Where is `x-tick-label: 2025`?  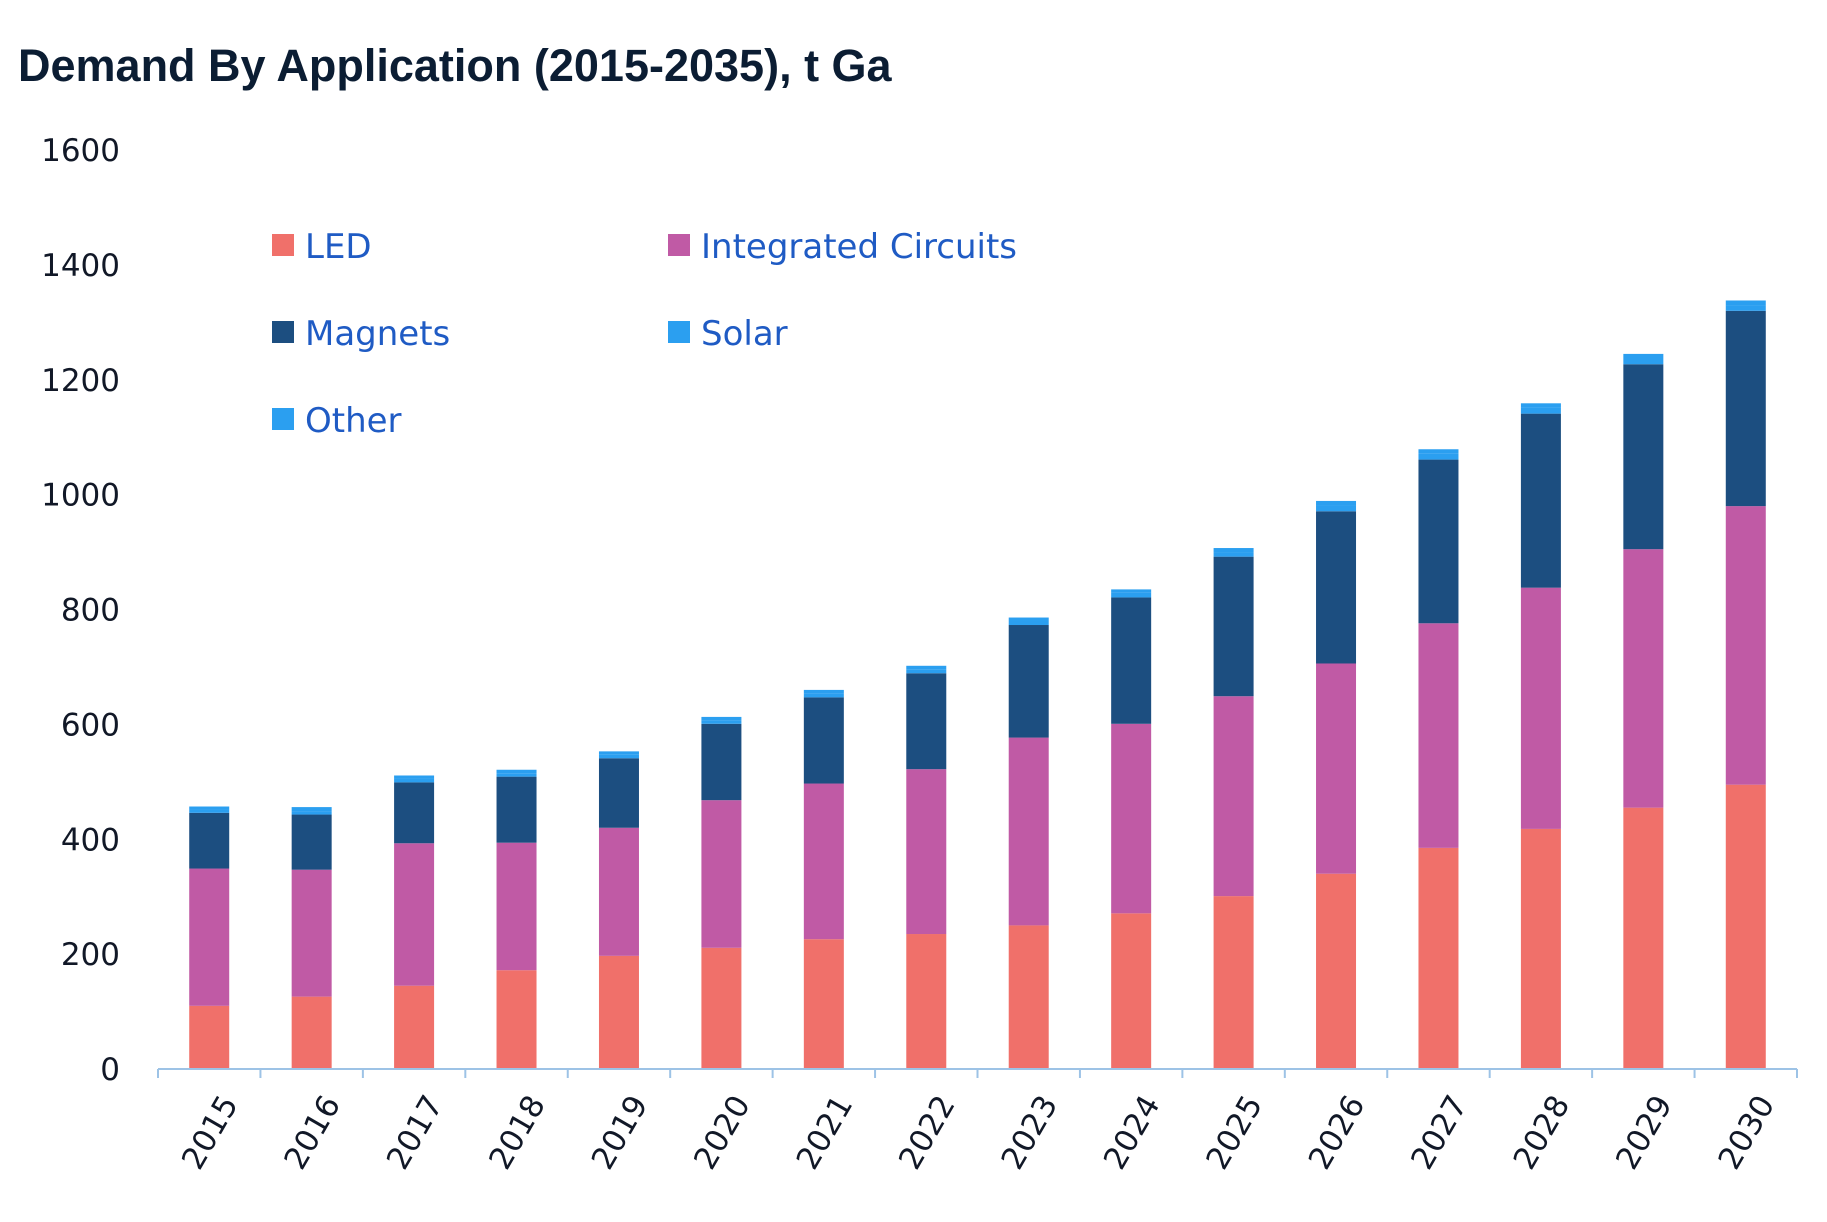 x-tick-label: 2025 is located at coordinates (1234, 1132).